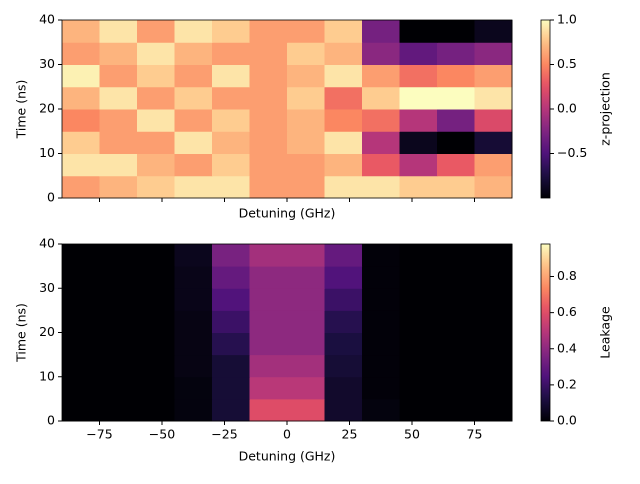 The image size is (640, 484). I want to click on y-tick-label: 40, so click(47, 243).